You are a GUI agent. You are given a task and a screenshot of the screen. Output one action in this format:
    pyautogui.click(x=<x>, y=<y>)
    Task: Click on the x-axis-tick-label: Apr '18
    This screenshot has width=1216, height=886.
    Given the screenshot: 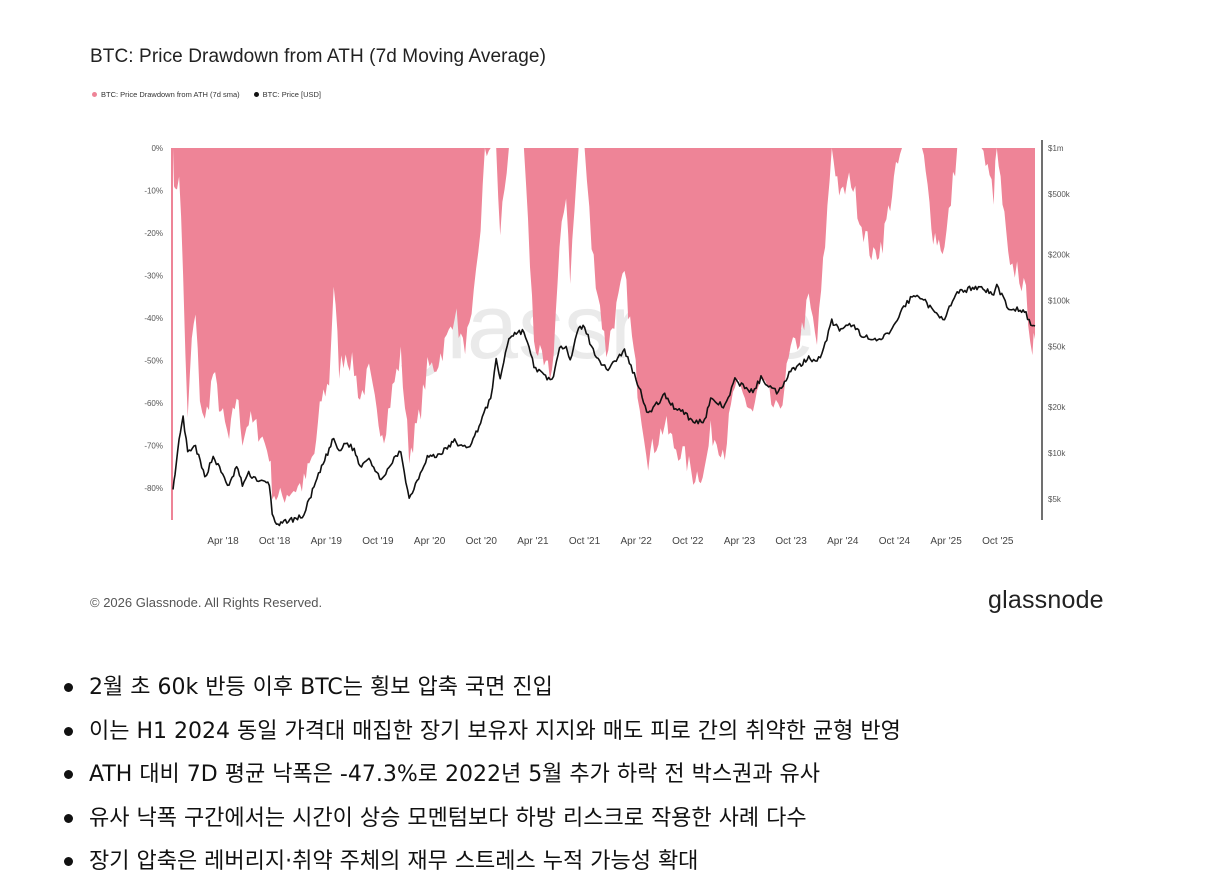 What is the action you would take?
    pyautogui.click(x=223, y=541)
    